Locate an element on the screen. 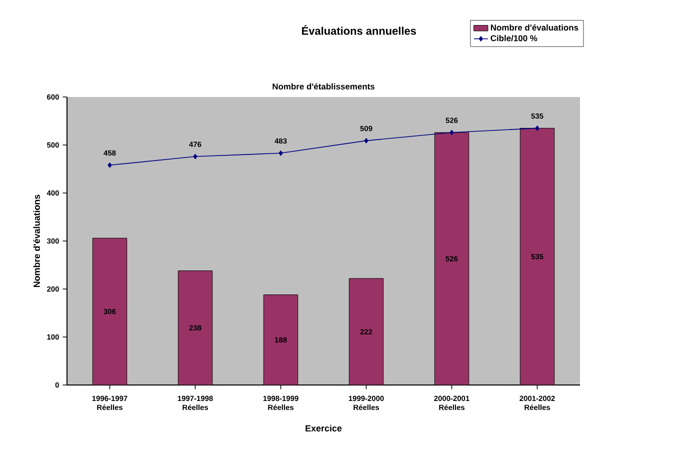  y-axis-title: Nombre d'évaluations is located at coordinates (36, 241).